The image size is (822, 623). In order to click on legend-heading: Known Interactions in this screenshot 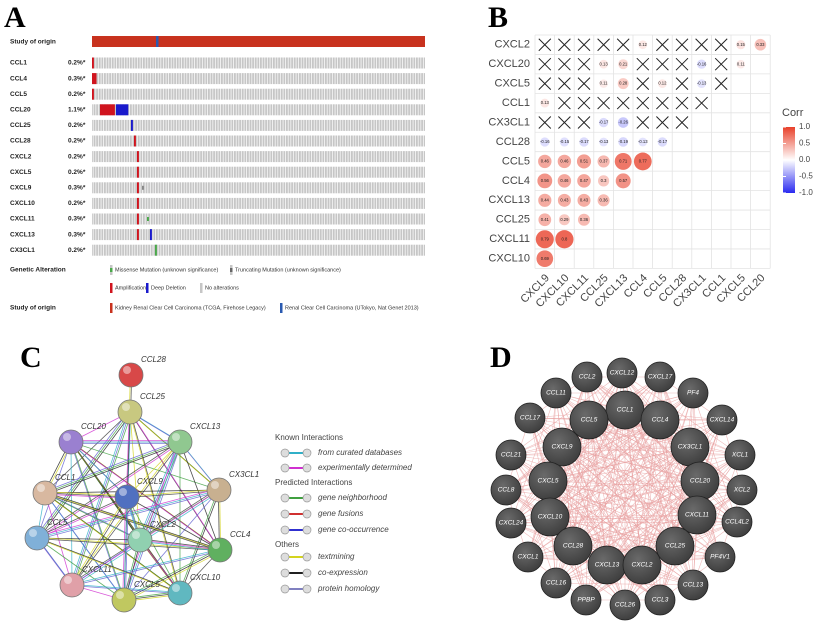, I will do `click(309, 437)`.